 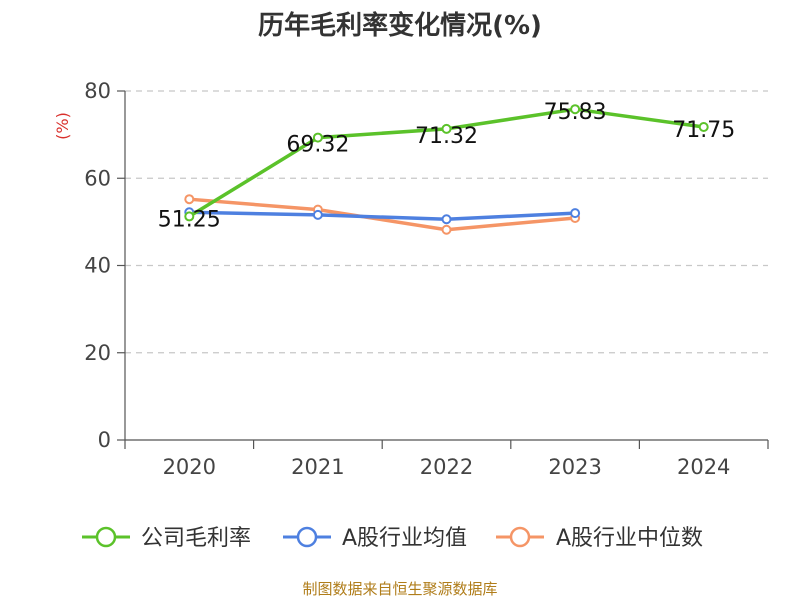 What do you see at coordinates (703, 467) in the screenshot?
I see `x-tick-label-2024: 2024` at bounding box center [703, 467].